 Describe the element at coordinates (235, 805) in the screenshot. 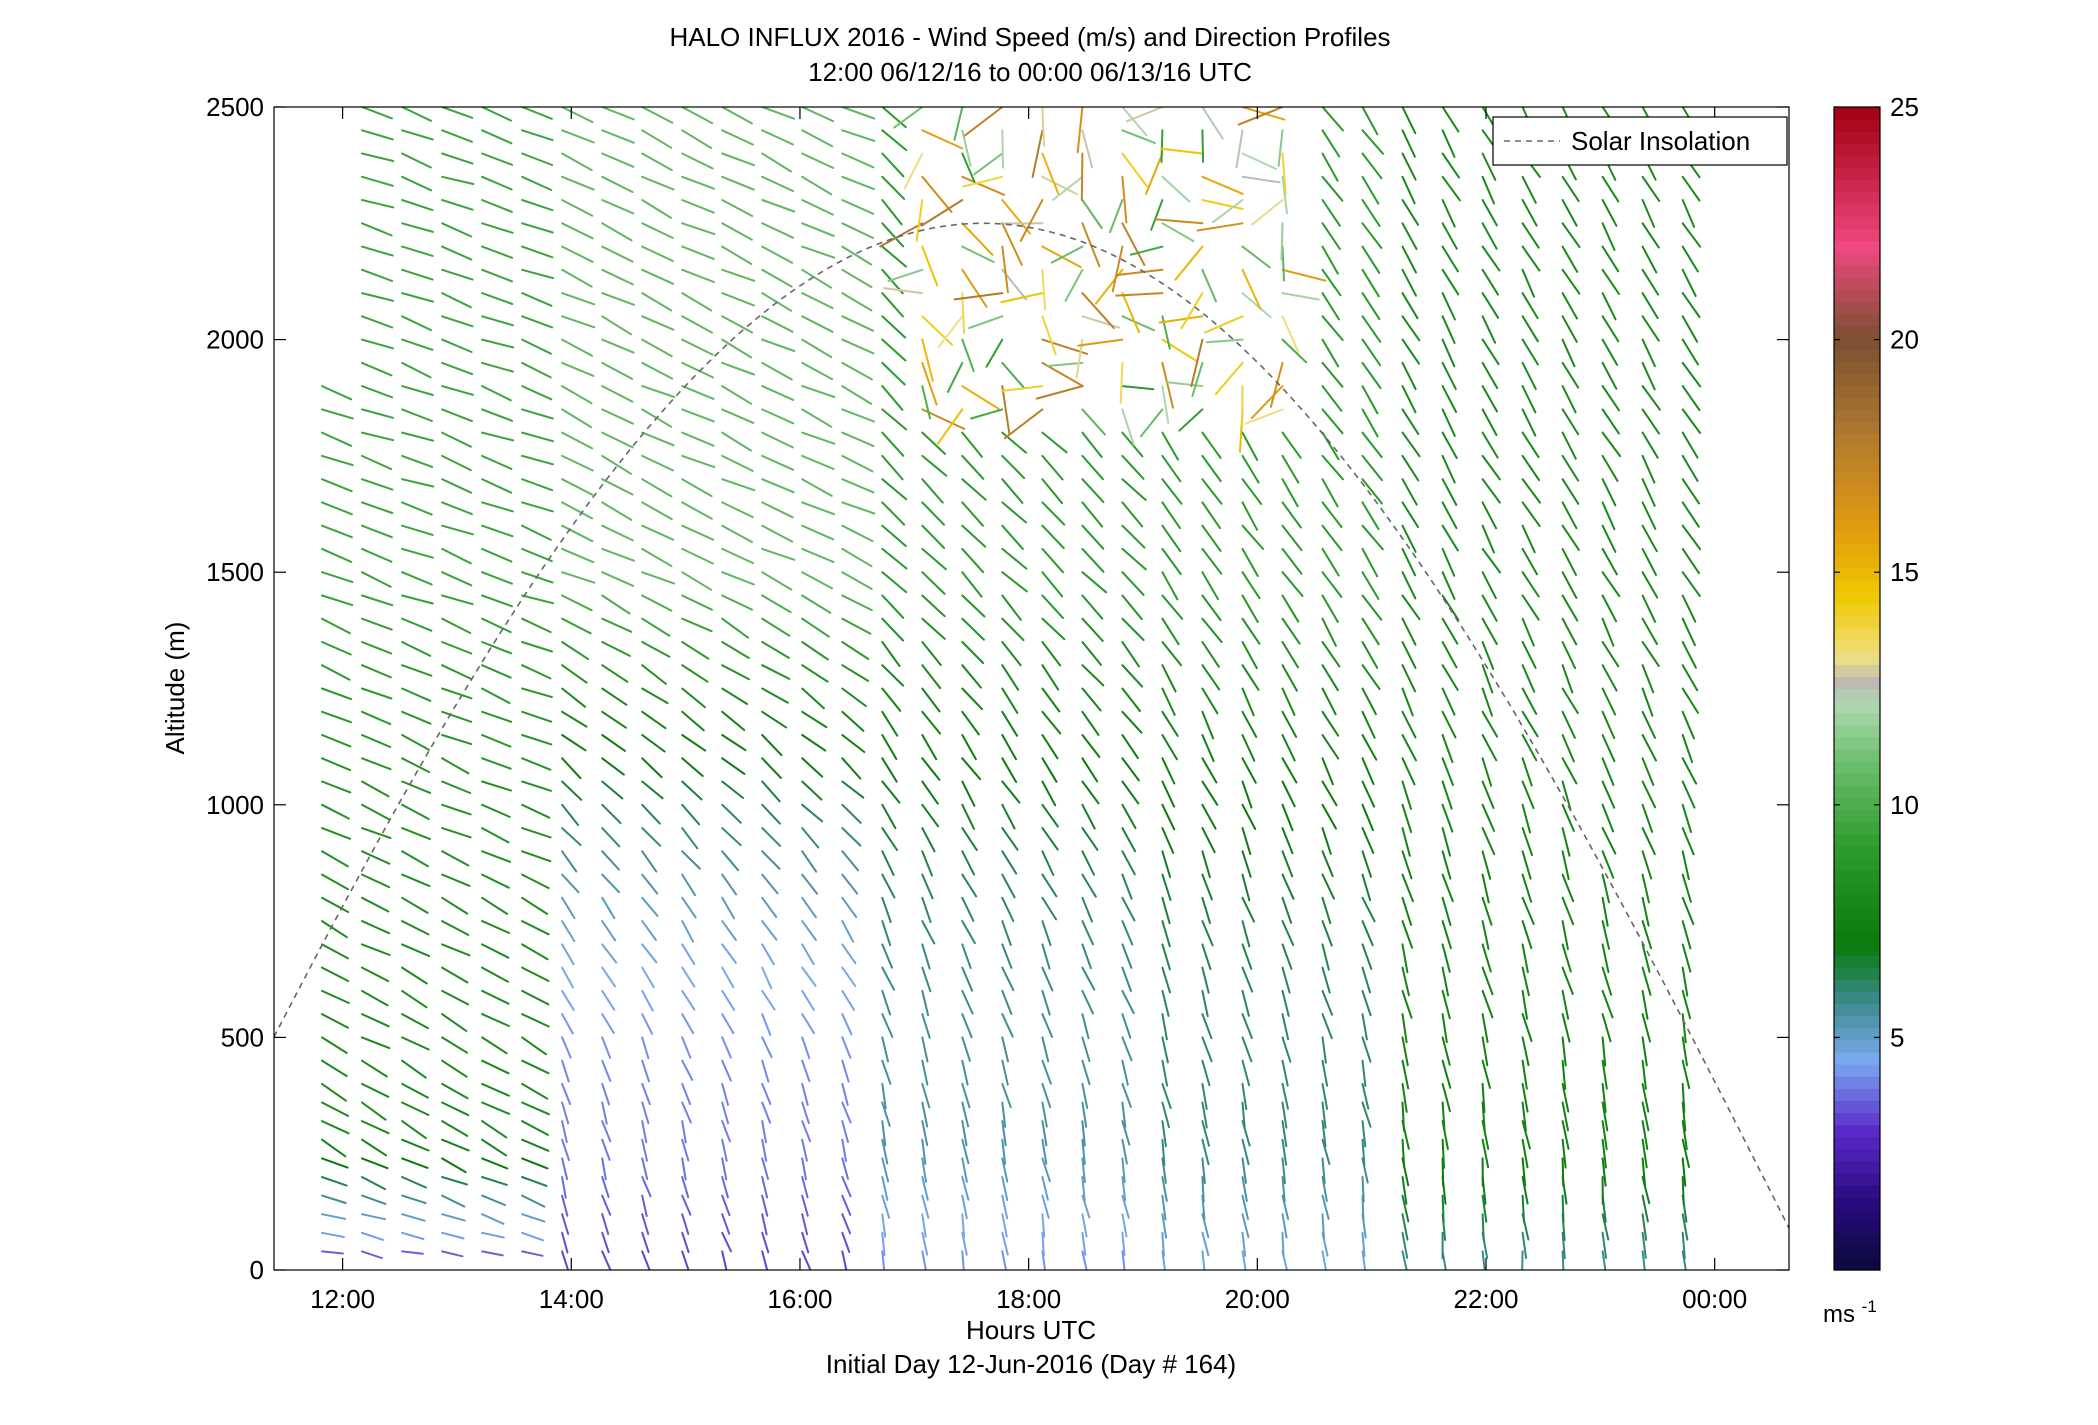

I see `y-tick-label: 1000` at that location.